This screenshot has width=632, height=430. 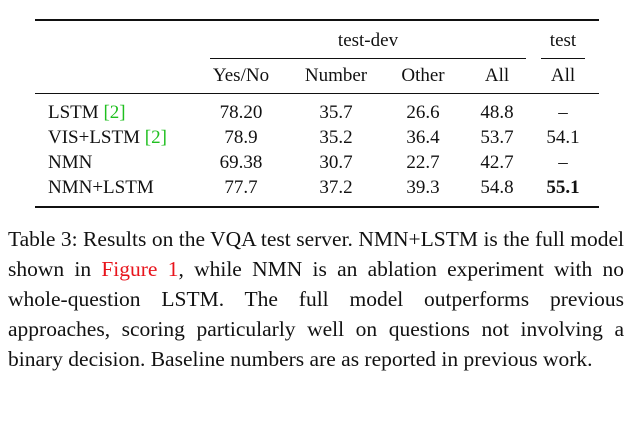 I want to click on row-label: NMN, so click(x=70, y=163).